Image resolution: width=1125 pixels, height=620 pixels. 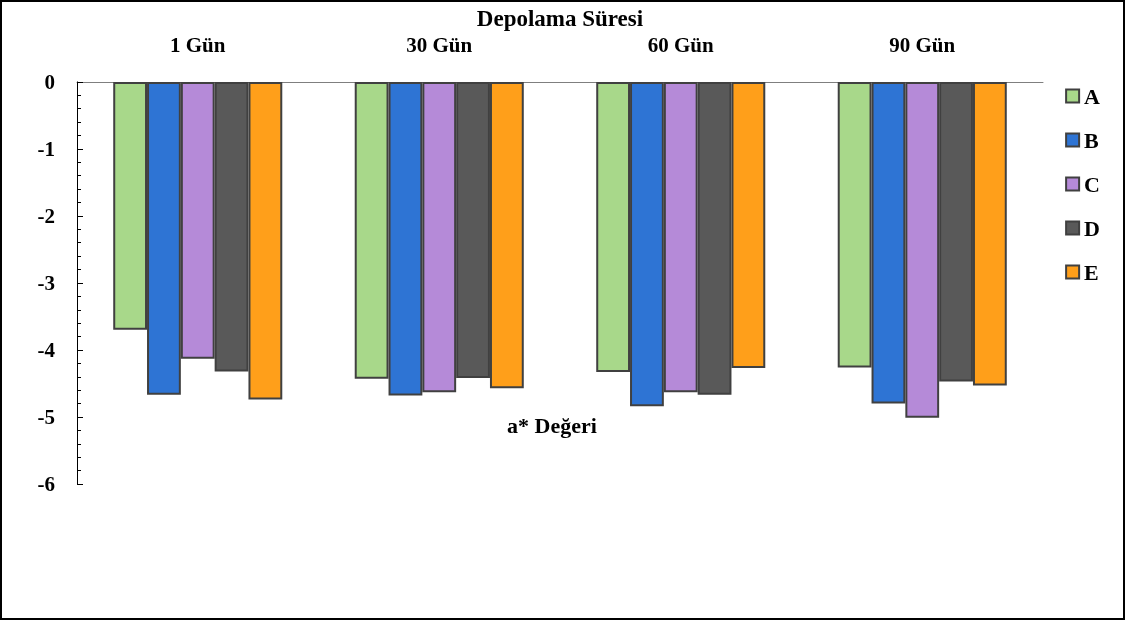 I want to click on x-tick-label: 60 Gün, so click(x=681, y=45).